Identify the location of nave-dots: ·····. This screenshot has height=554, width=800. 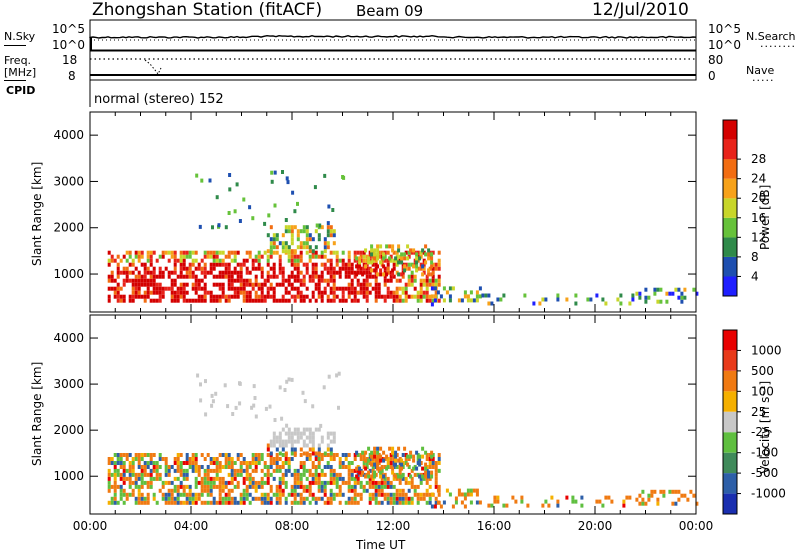
(763, 80).